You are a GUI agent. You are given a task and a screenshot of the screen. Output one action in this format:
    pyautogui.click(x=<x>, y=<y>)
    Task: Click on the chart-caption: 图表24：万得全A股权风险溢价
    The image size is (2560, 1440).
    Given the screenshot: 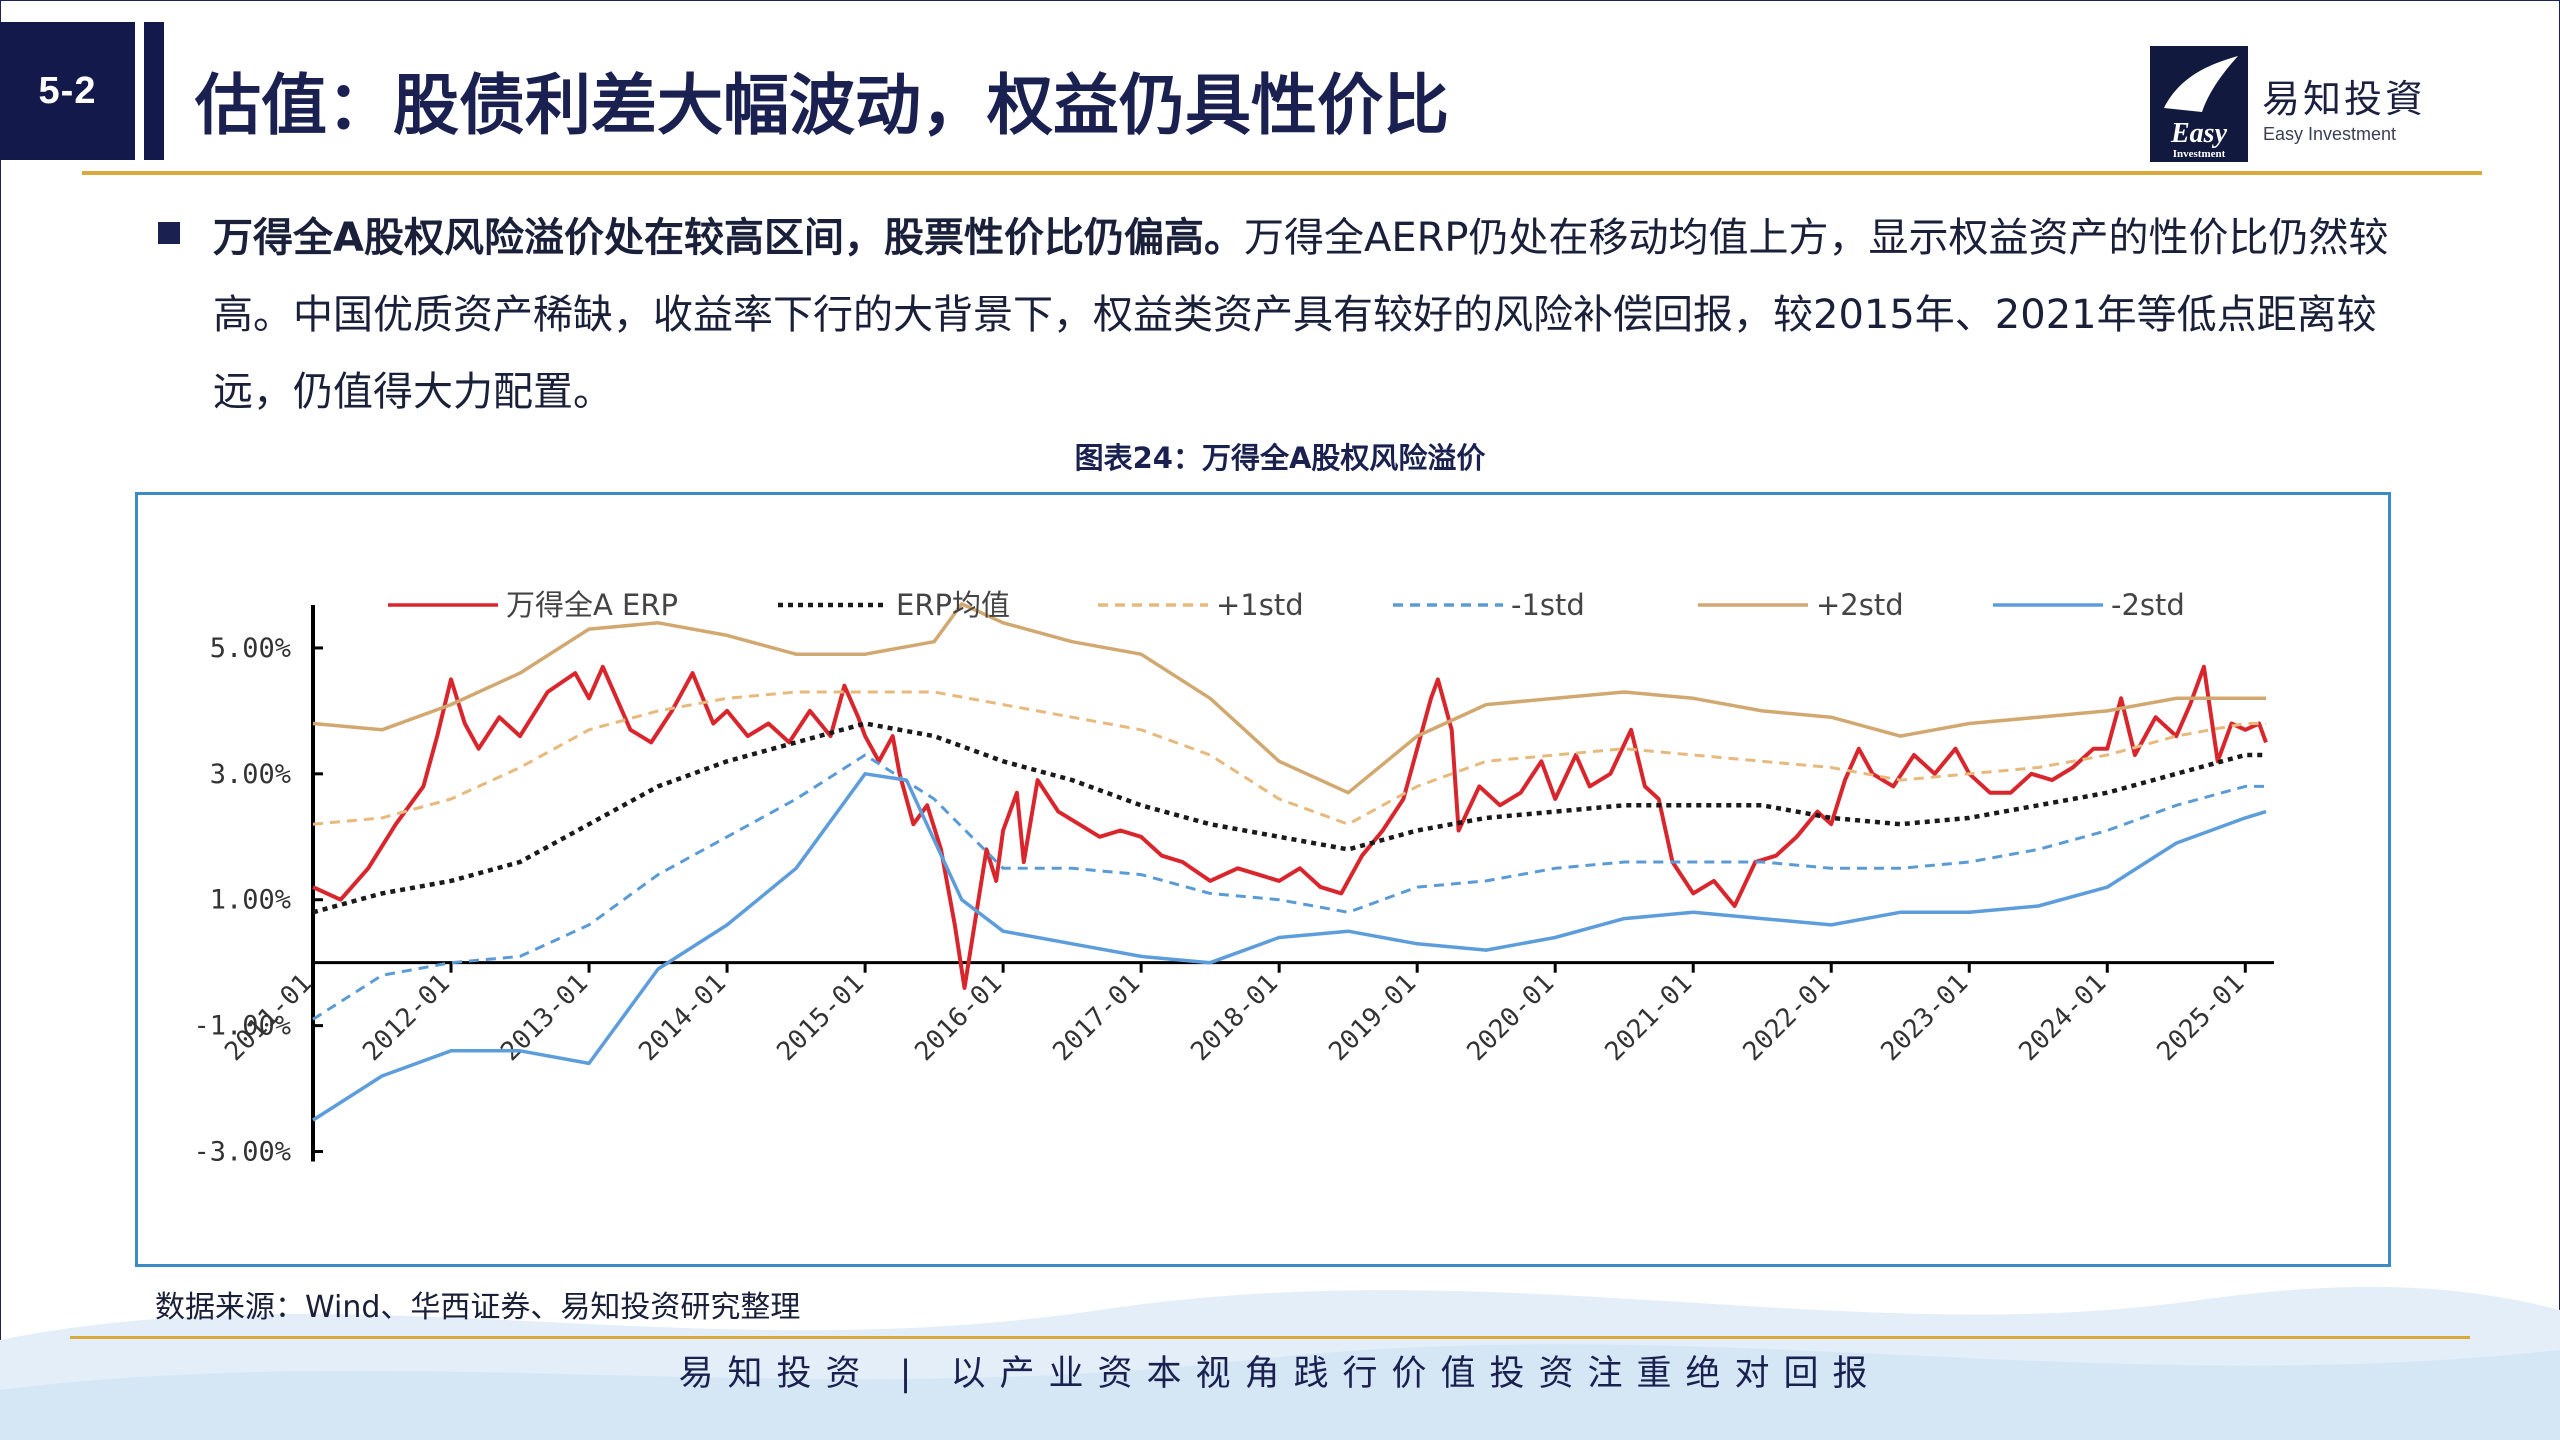 What is the action you would take?
    pyautogui.click(x=1280, y=458)
    